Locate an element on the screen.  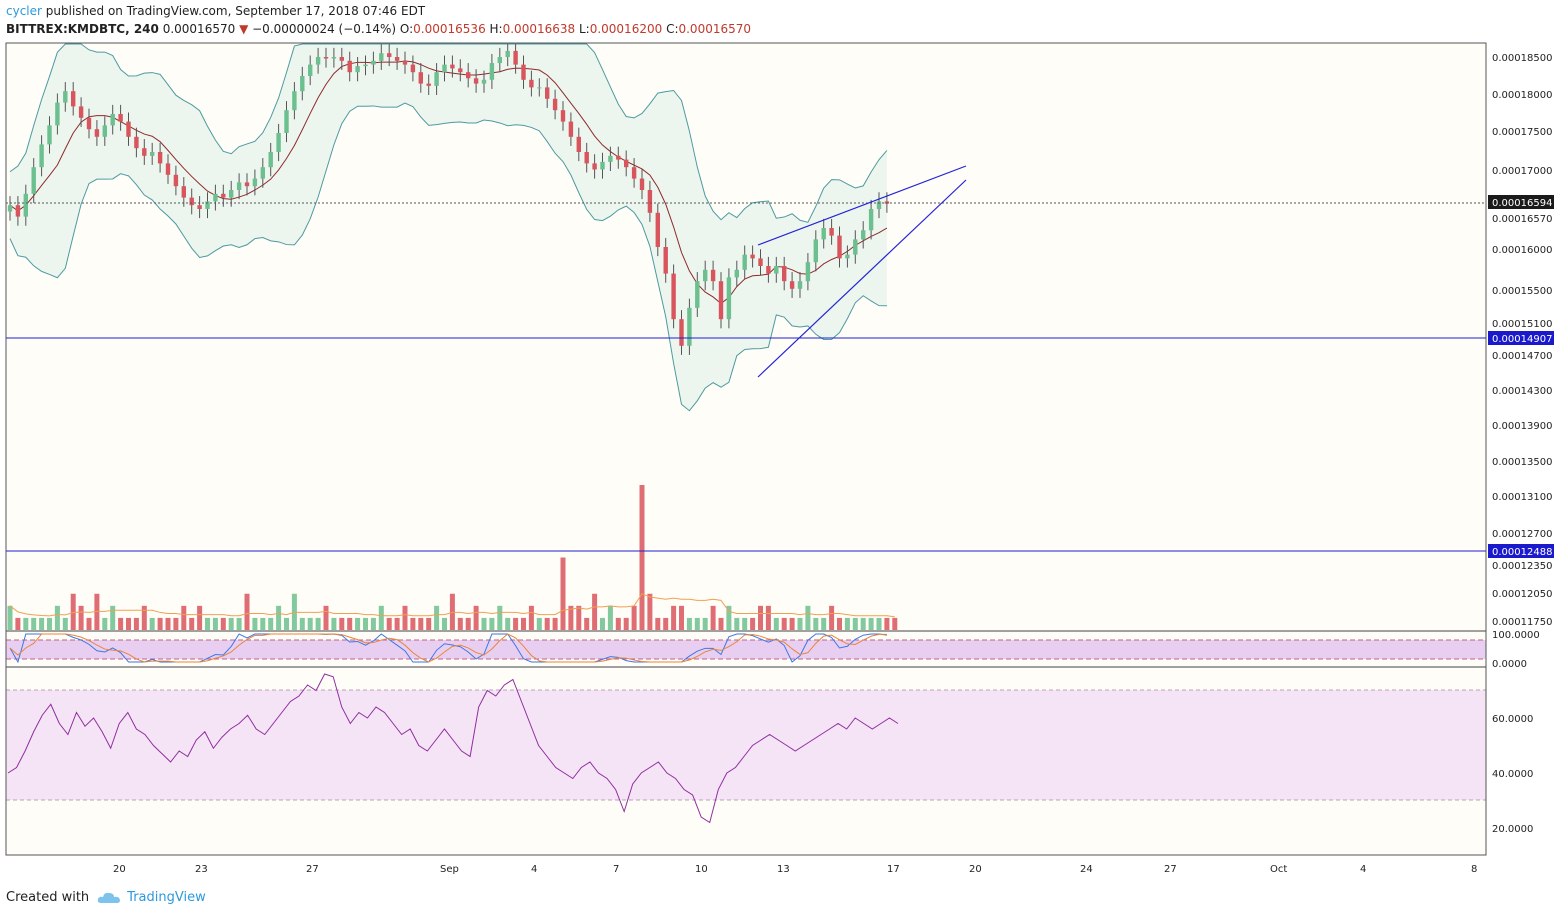
change-down-icon: ▼ is located at coordinates (244, 29).